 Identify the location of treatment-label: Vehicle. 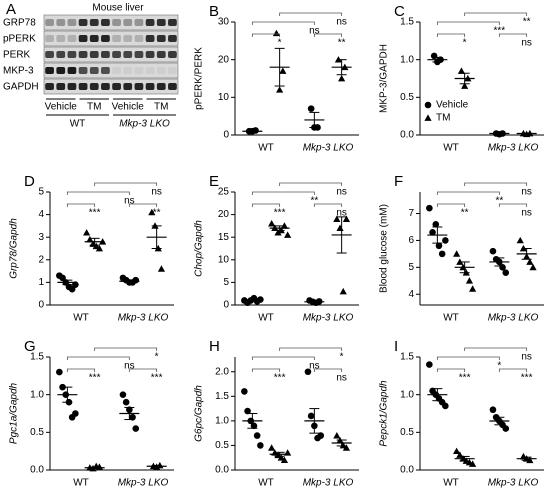
(128, 107).